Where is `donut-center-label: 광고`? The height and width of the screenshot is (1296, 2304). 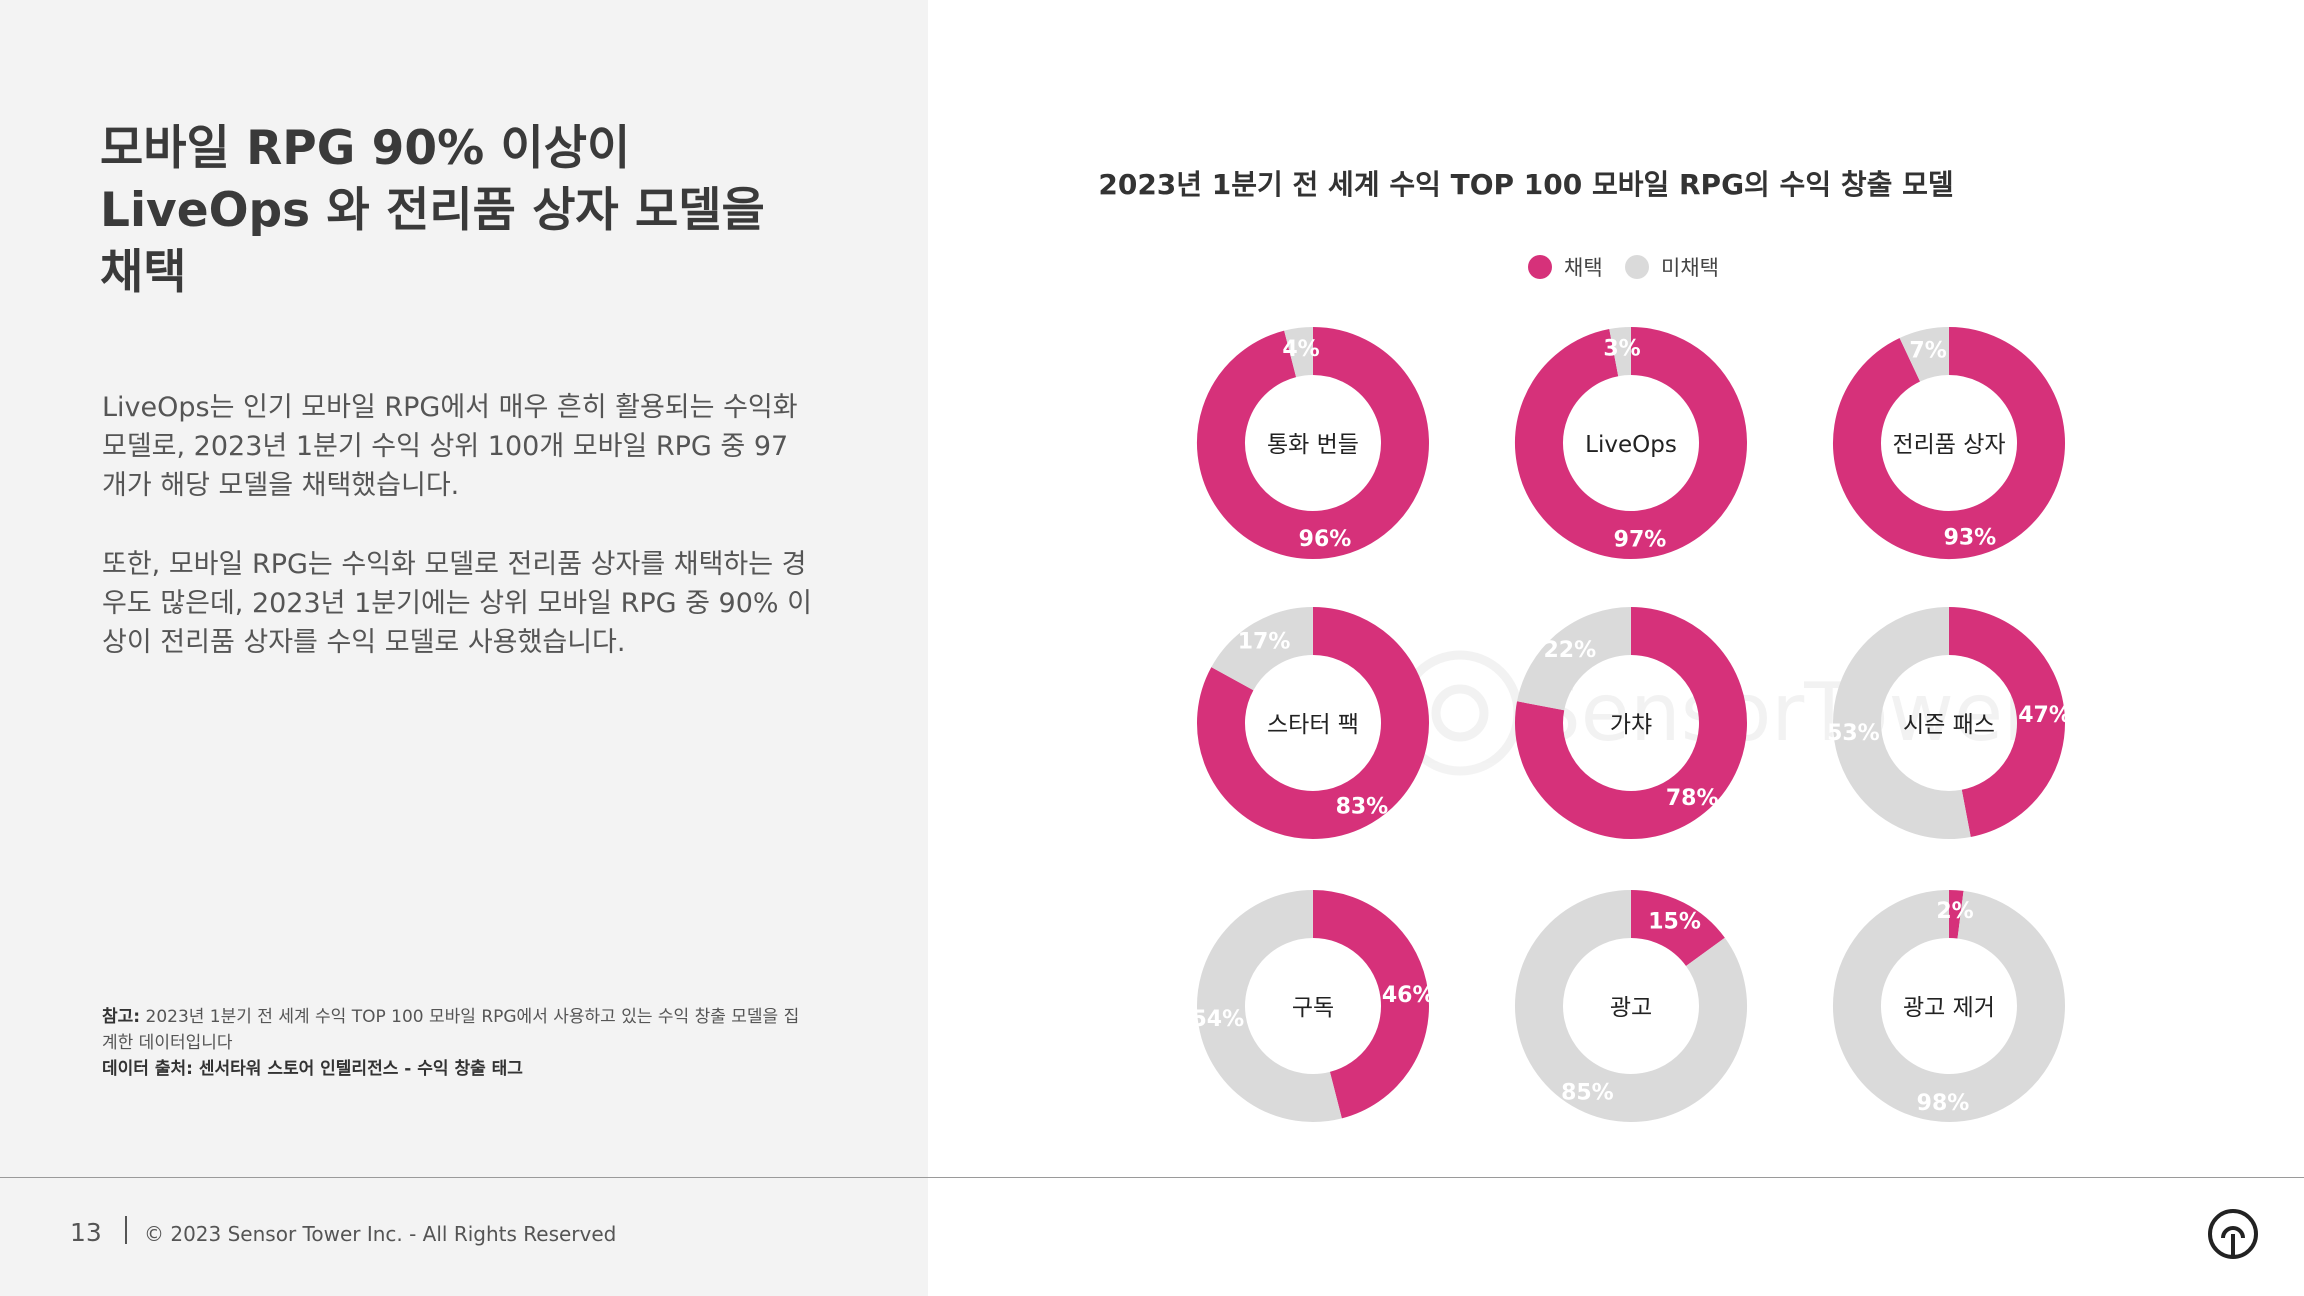
donut-center-label: 광고 is located at coordinates (1631, 1008).